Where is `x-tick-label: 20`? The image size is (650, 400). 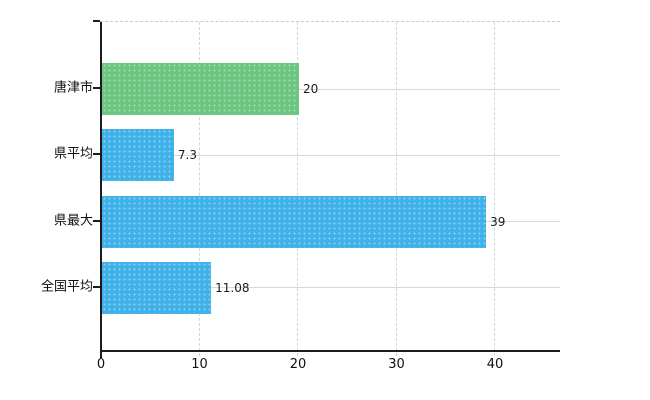 x-tick-label: 20 is located at coordinates (298, 364).